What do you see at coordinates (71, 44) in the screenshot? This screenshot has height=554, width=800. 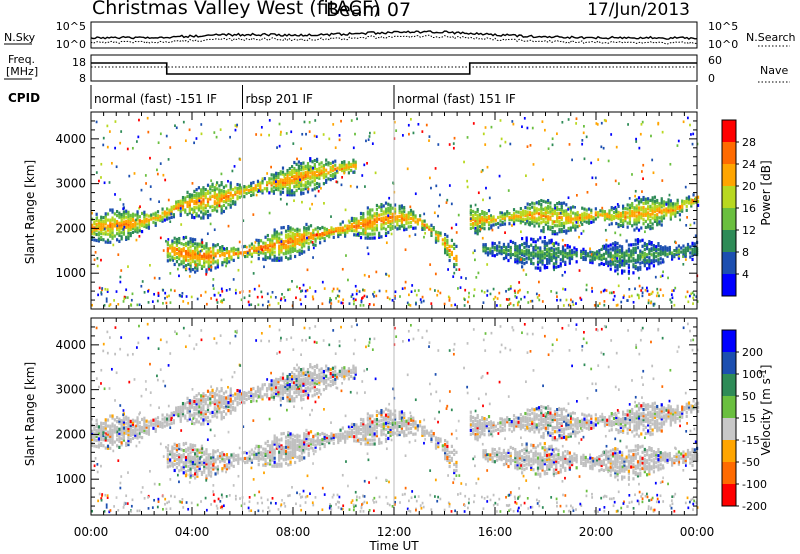 I see `nsky-tick-bottom: 10^0` at bounding box center [71, 44].